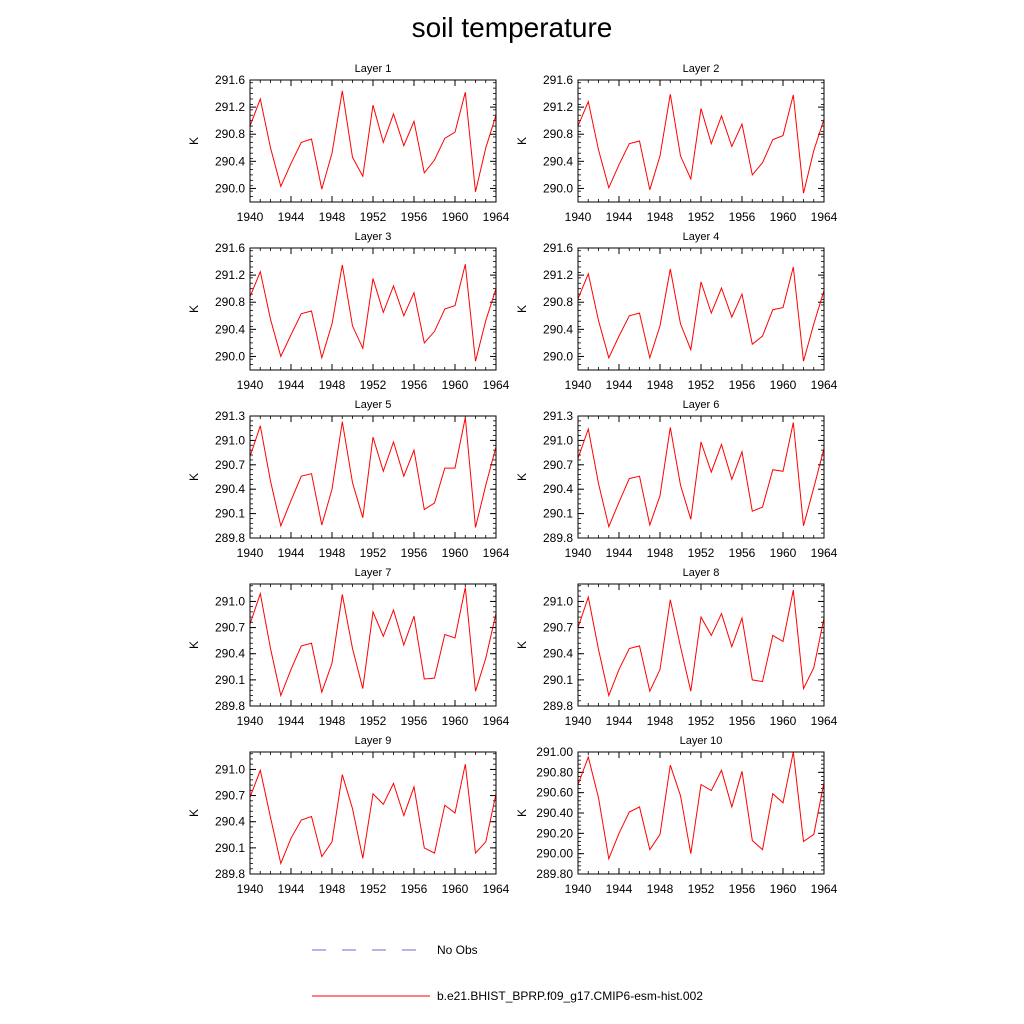  Describe the element at coordinates (701, 237) in the screenshot. I see `panel-title: Layer 4` at that location.